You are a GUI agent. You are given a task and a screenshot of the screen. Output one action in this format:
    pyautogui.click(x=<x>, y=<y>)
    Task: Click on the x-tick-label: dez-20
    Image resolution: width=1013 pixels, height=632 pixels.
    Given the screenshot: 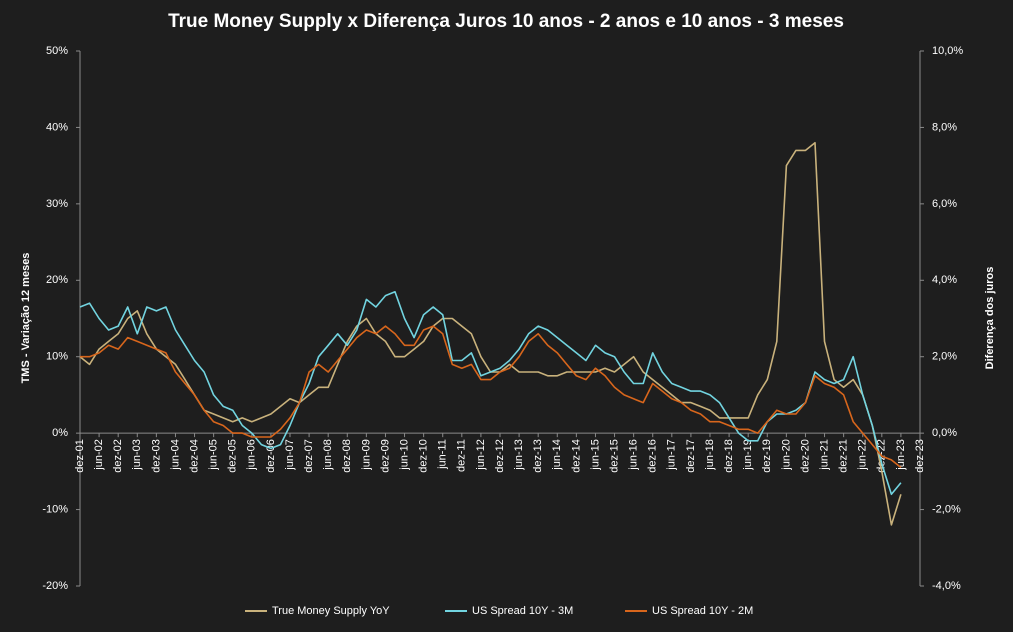 What is the action you would take?
    pyautogui.click(x=805, y=456)
    